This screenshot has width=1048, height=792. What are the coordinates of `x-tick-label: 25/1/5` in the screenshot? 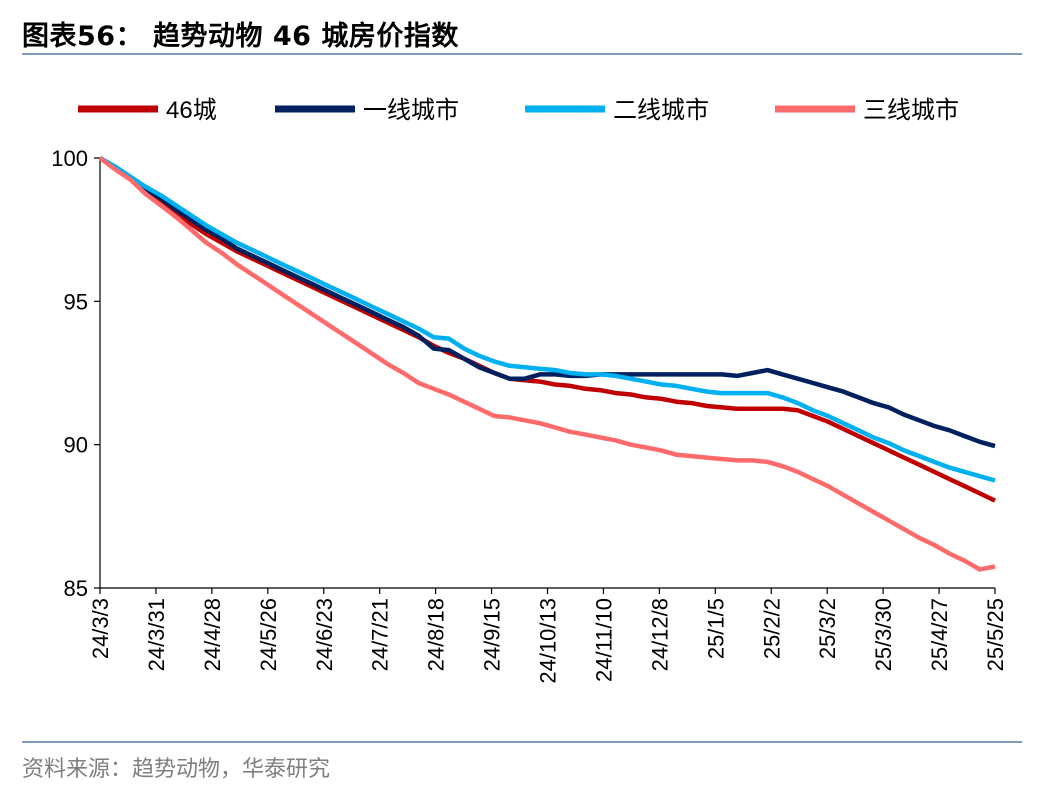 It's located at (715, 628).